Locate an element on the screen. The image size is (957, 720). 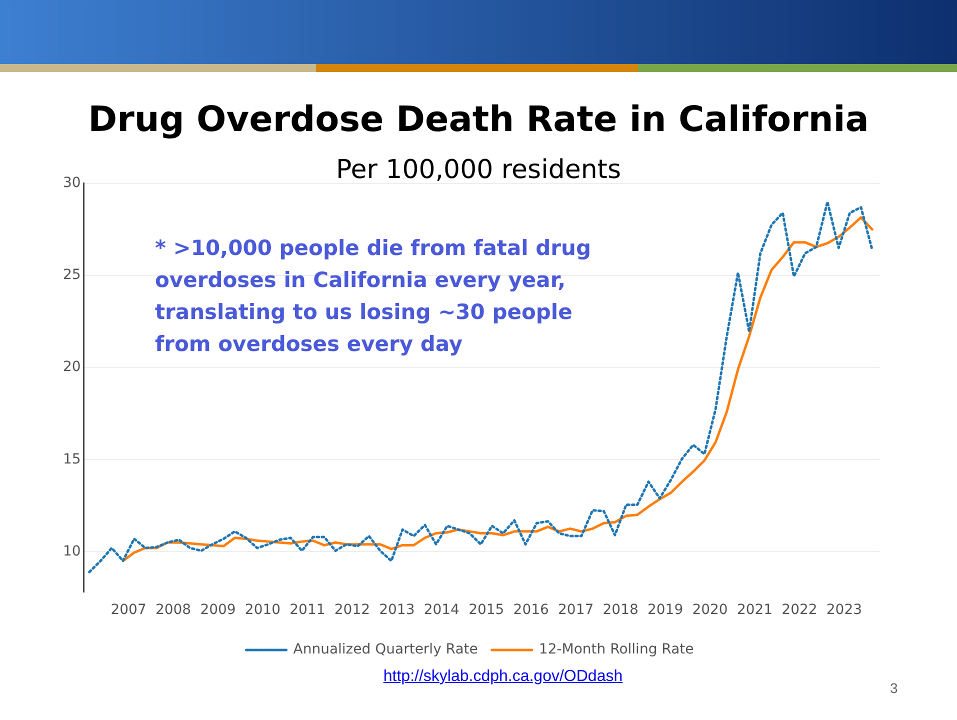
chart-title: Drug Overdose Death Rate in California is located at coordinates (478, 120).